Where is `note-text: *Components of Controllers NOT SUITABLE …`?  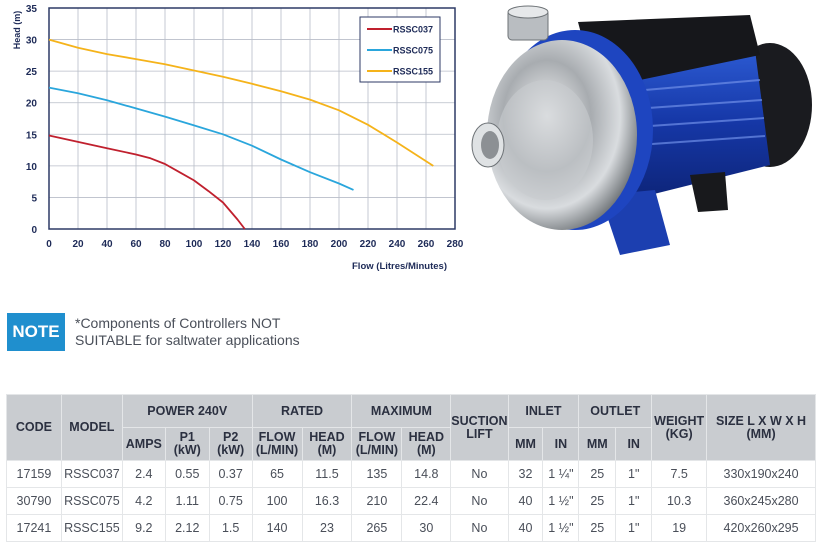
note-text: *Components of Controllers NOT SUITABLE … is located at coordinates (187, 332).